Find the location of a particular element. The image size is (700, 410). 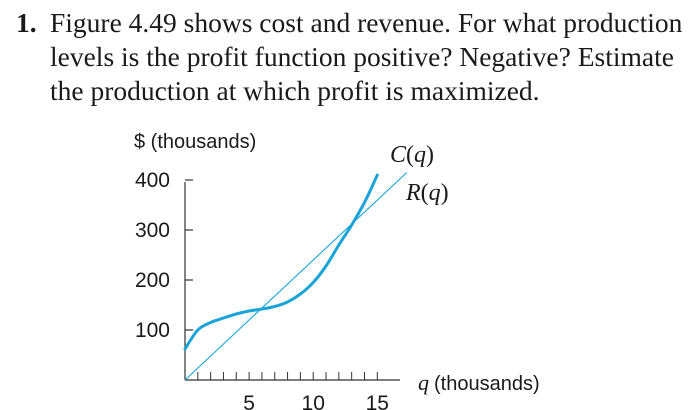

y-tick-label: 300 is located at coordinates (152, 230).